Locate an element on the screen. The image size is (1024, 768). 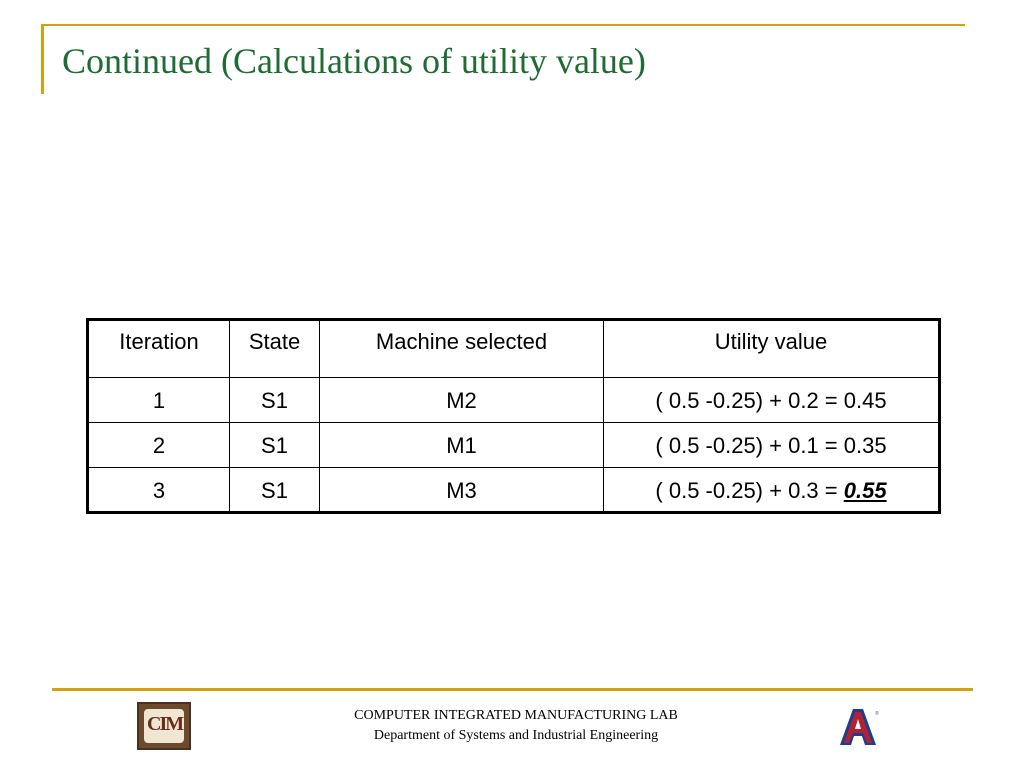
logo-a-counter is located at coordinates (858, 724).